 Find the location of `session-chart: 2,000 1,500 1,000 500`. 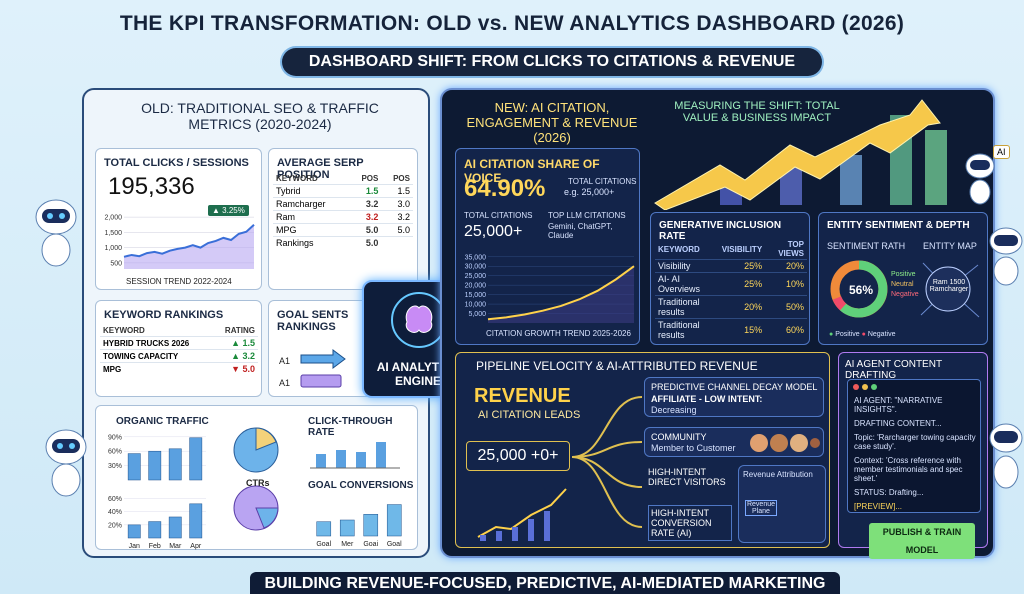

session-chart: 2,000 1,500 1,000 500 is located at coordinates (179, 242).